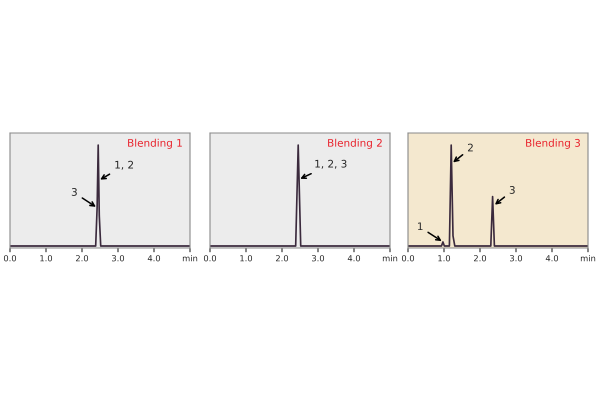  I want to click on annotation: 2, so click(470, 148).